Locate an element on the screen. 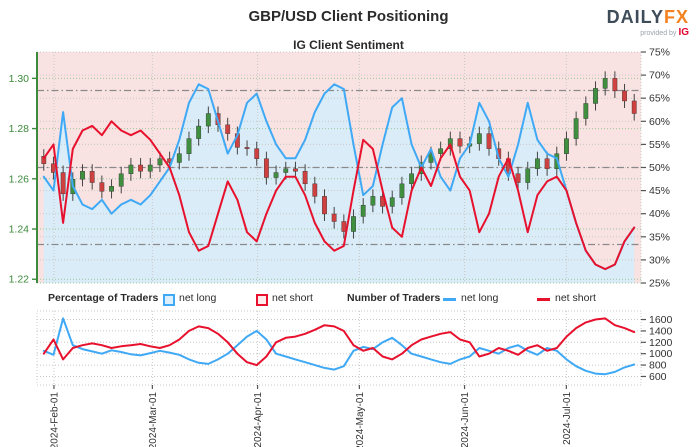 The image size is (697, 447). legend-num-heading: Number of Traders is located at coordinates (394, 298).